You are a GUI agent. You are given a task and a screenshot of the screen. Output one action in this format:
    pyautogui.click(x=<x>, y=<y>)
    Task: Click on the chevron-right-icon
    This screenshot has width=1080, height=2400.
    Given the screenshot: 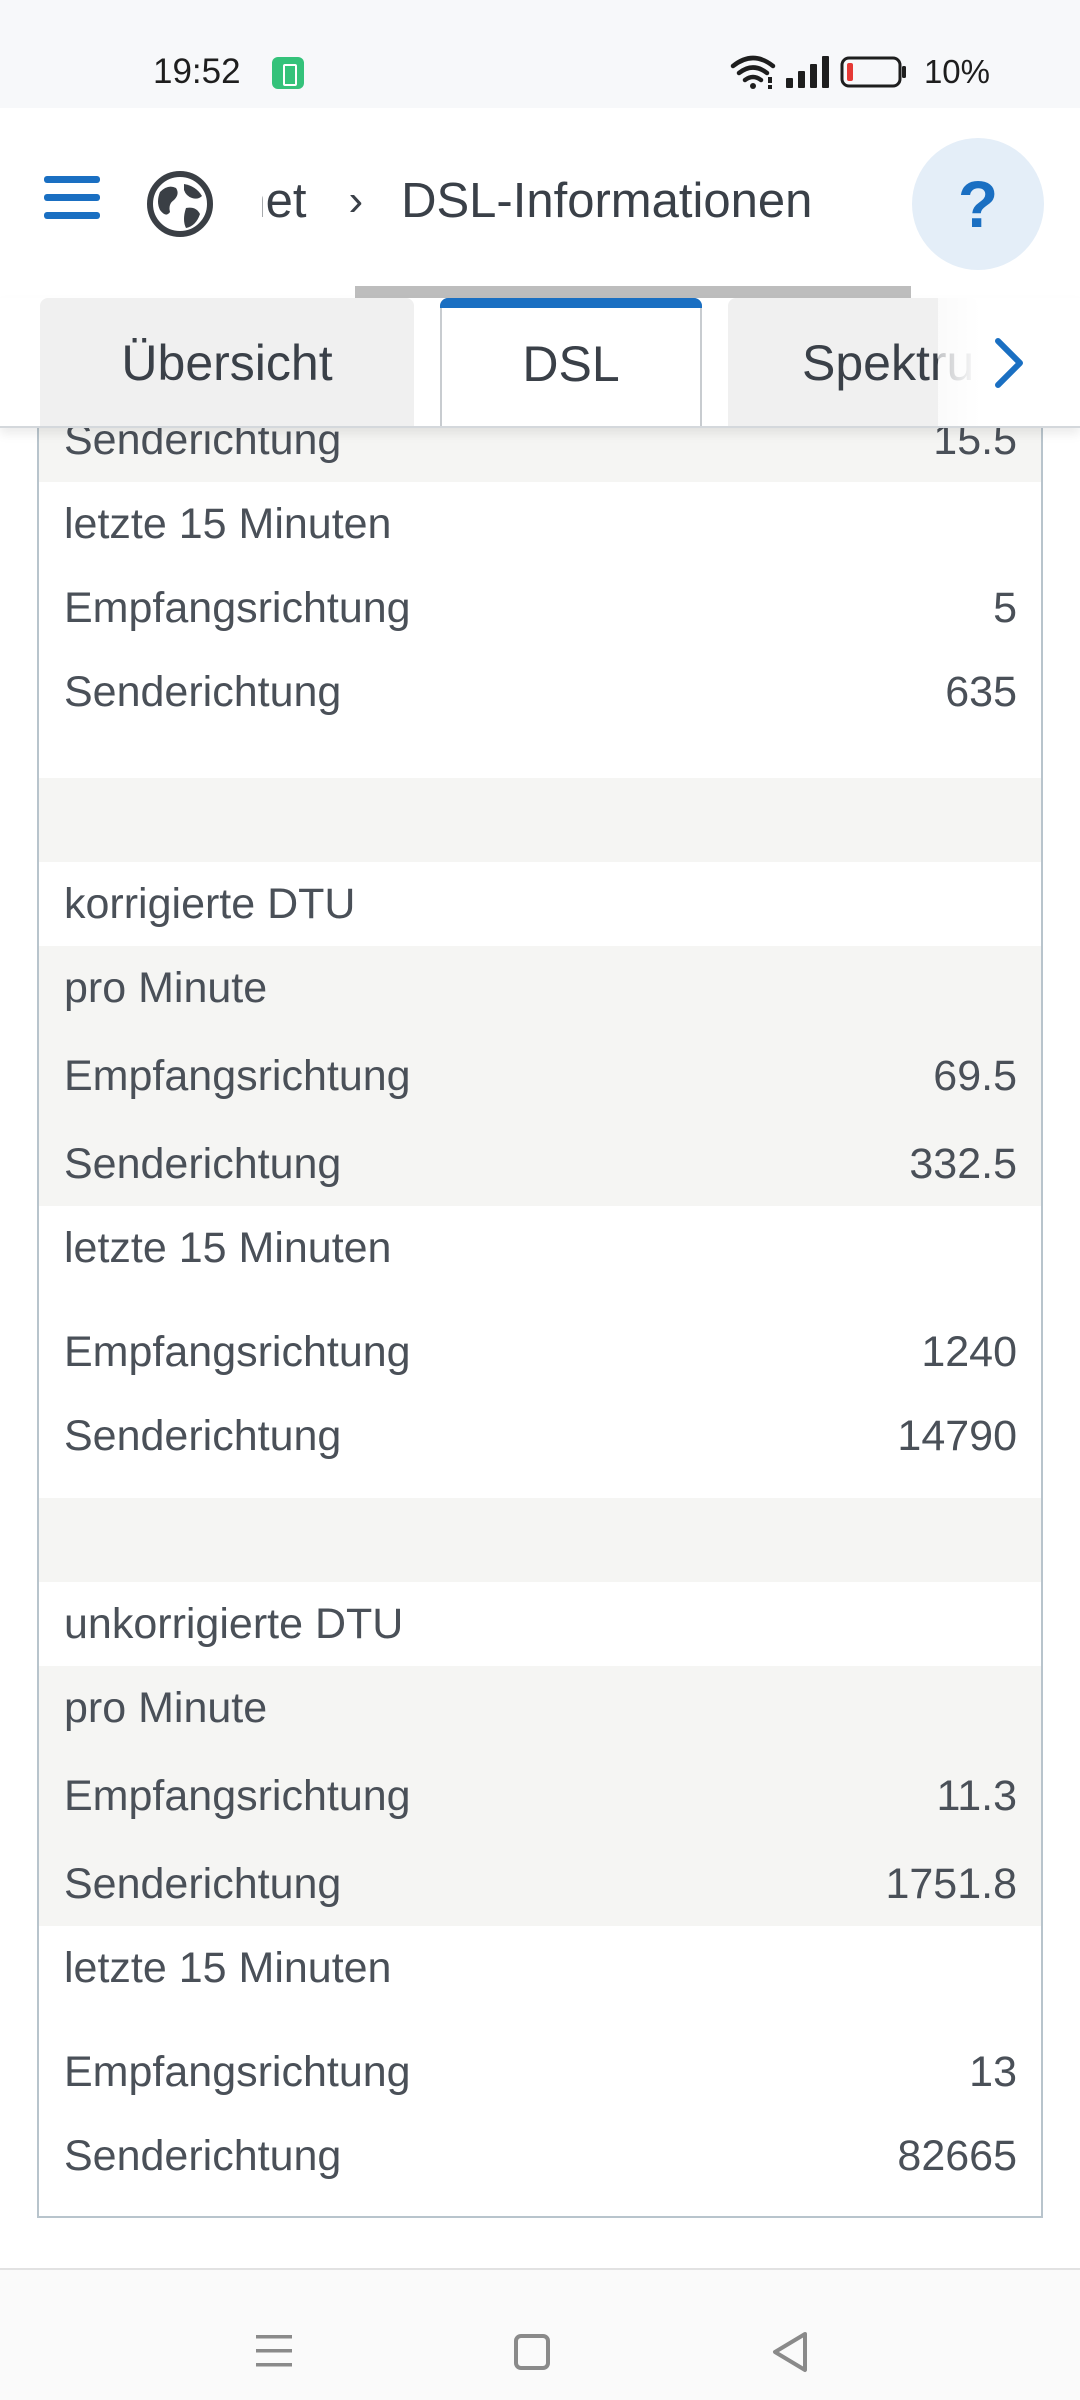 What is the action you would take?
    pyautogui.click(x=1009, y=363)
    